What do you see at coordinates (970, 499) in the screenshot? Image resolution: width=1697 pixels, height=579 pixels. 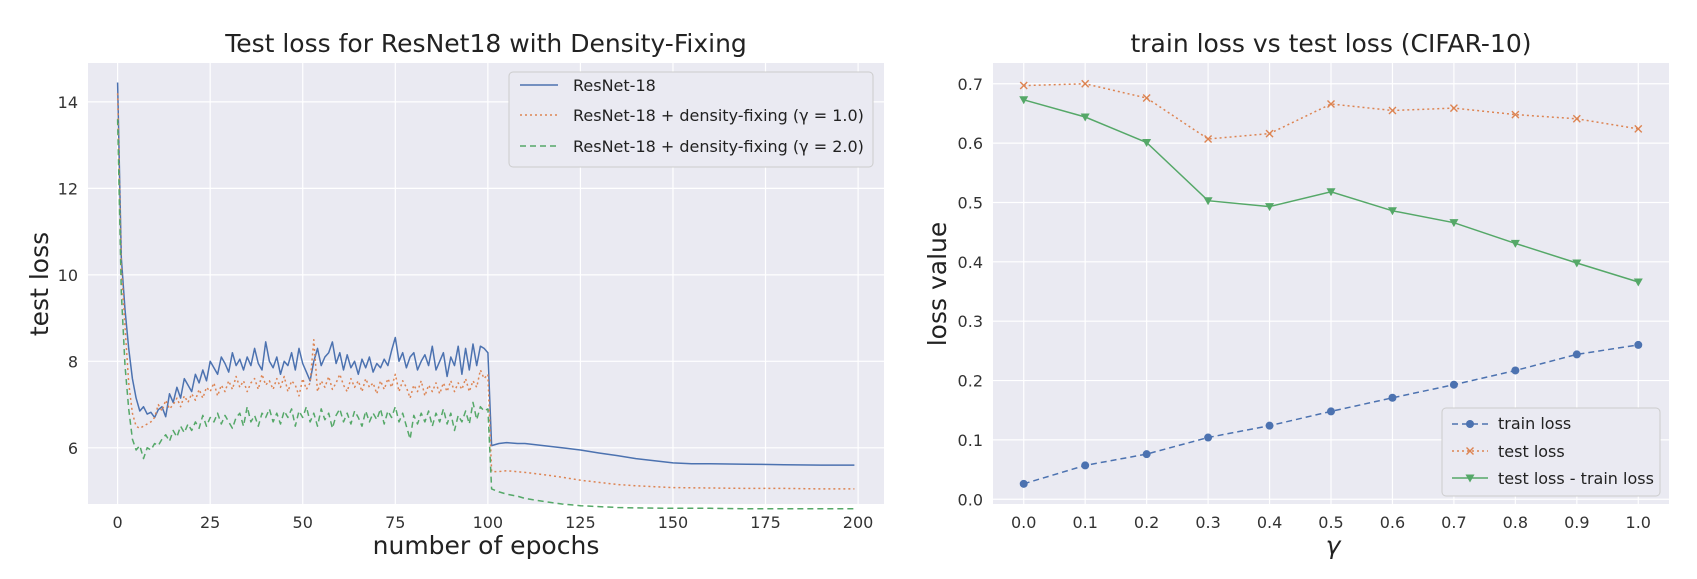 I see `y-tick-label: 0.0` at bounding box center [970, 499].